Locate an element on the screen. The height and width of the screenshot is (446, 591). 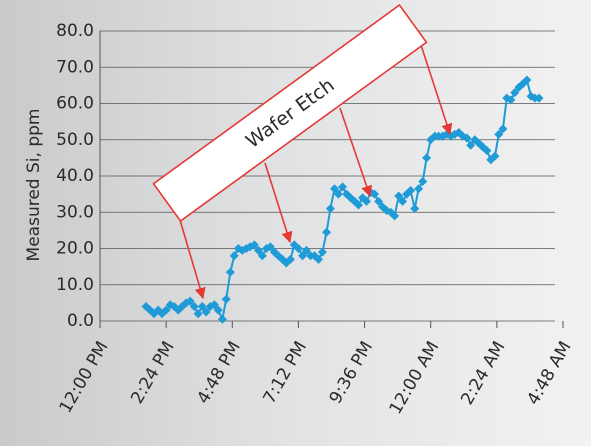
y-tick-label: 60.0 is located at coordinates (75, 104).